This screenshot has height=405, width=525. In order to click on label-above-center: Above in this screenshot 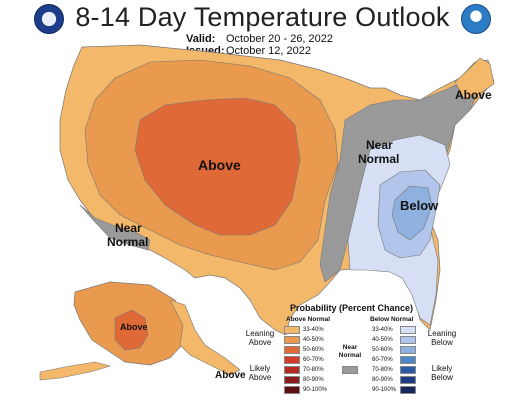, I will do `click(219, 165)`.